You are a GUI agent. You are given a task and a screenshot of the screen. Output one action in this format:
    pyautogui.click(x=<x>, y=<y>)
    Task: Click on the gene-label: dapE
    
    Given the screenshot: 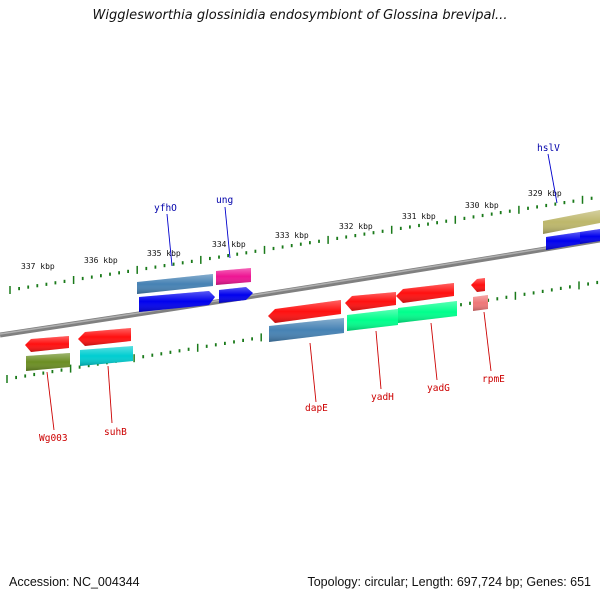 What is the action you would take?
    pyautogui.click(x=316, y=408)
    